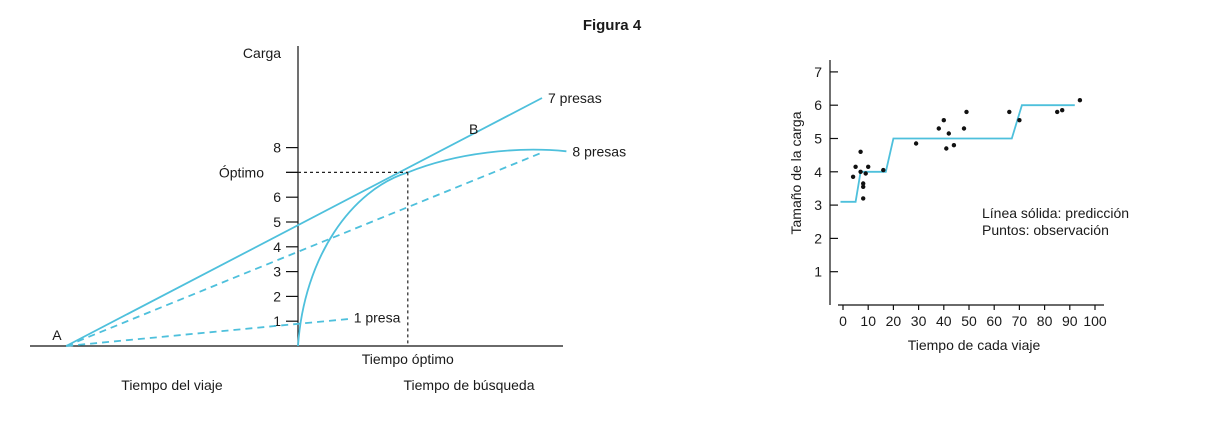  What do you see at coordinates (796, 172) in the screenshot?
I see `chart2-y-label: Tamaño de la carga` at bounding box center [796, 172].